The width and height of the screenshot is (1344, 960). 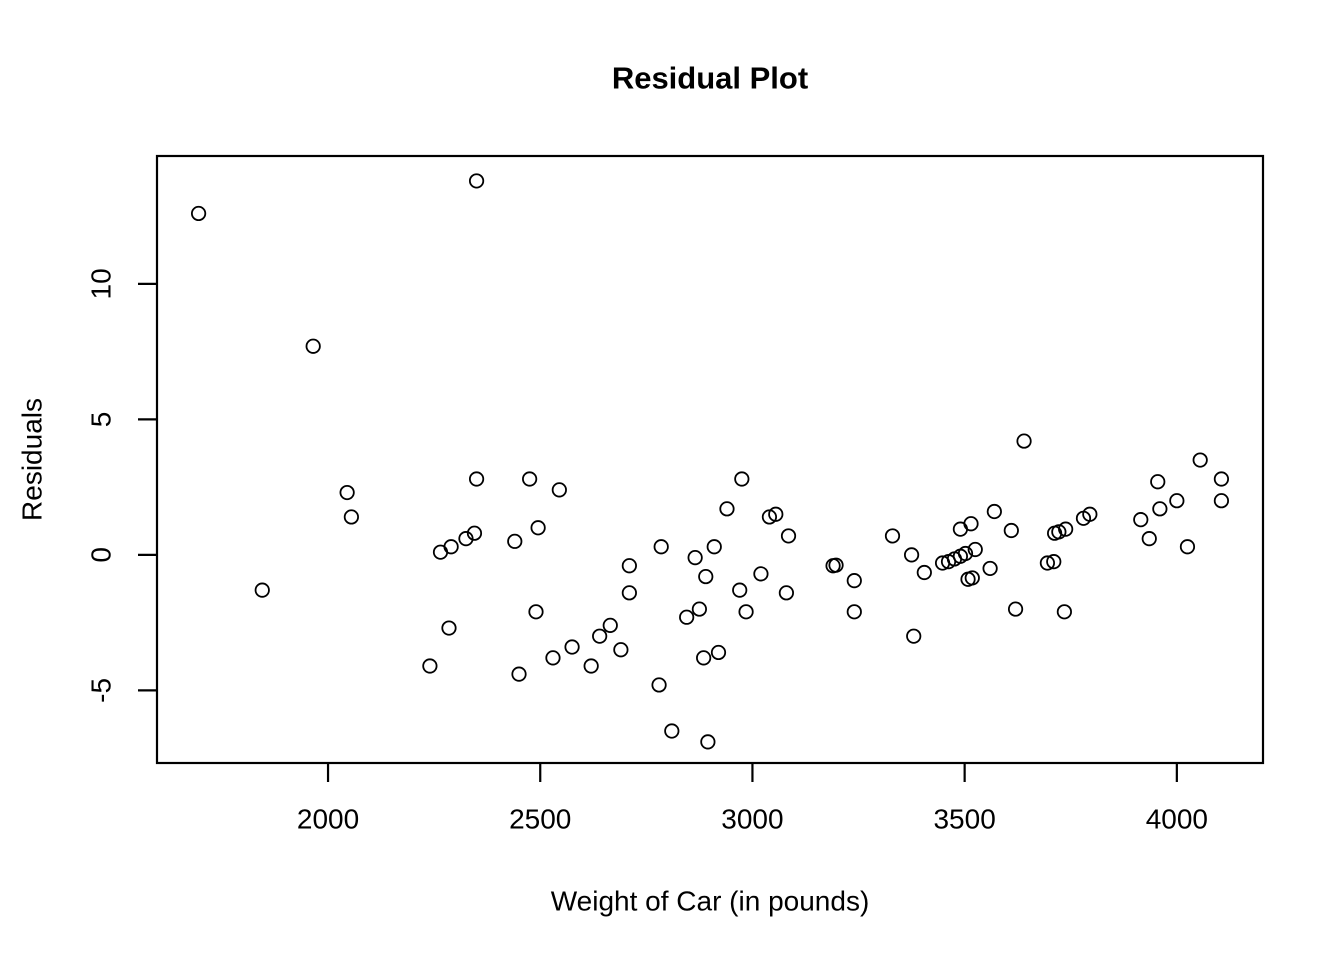 I want to click on y-tick-label: 10, so click(x=101, y=283).